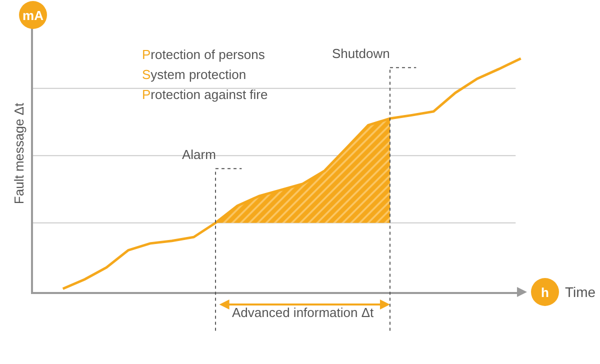 The width and height of the screenshot is (600, 364). I want to click on y-axis-title: Fault message Δt, so click(18, 153).